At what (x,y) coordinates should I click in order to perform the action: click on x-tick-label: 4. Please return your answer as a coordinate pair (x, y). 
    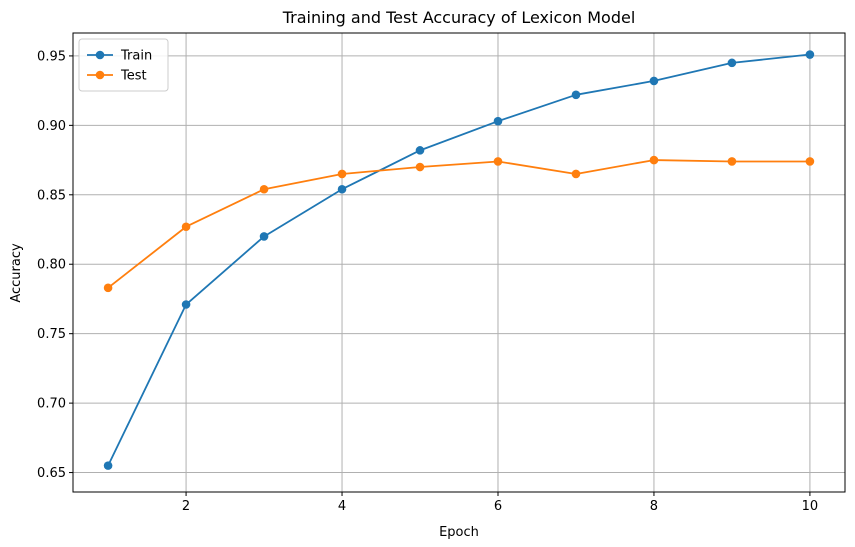
    Looking at the image, I should click on (342, 506).